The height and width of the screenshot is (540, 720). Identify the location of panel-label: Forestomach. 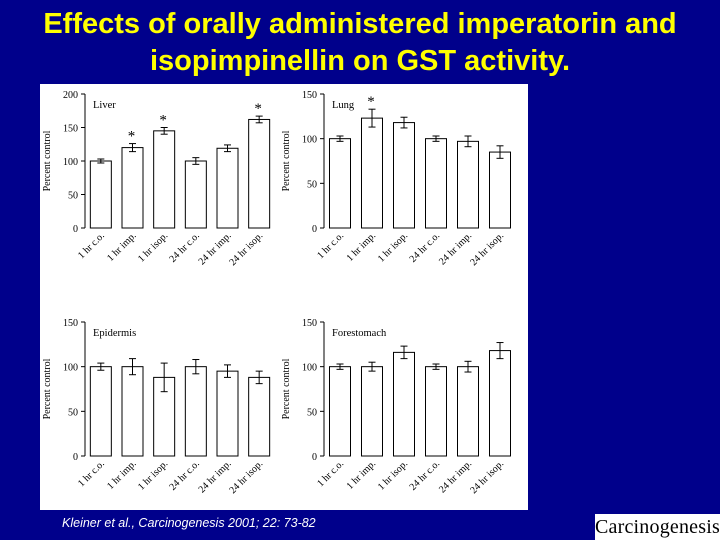
(359, 333).